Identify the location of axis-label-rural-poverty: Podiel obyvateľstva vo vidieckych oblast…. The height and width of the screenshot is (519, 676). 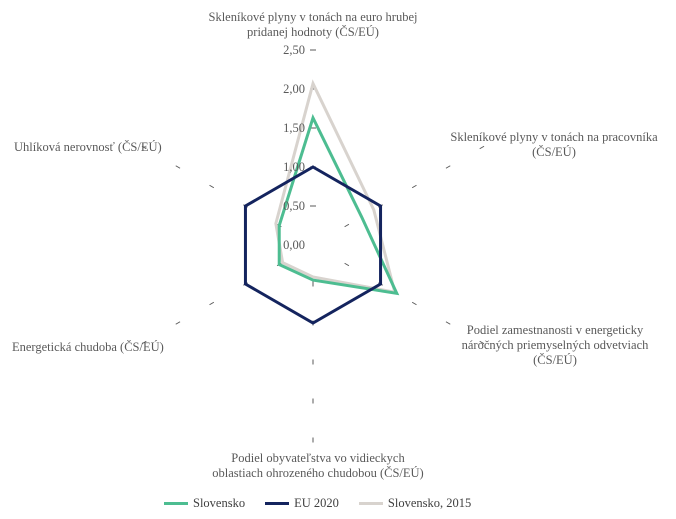
(318, 465).